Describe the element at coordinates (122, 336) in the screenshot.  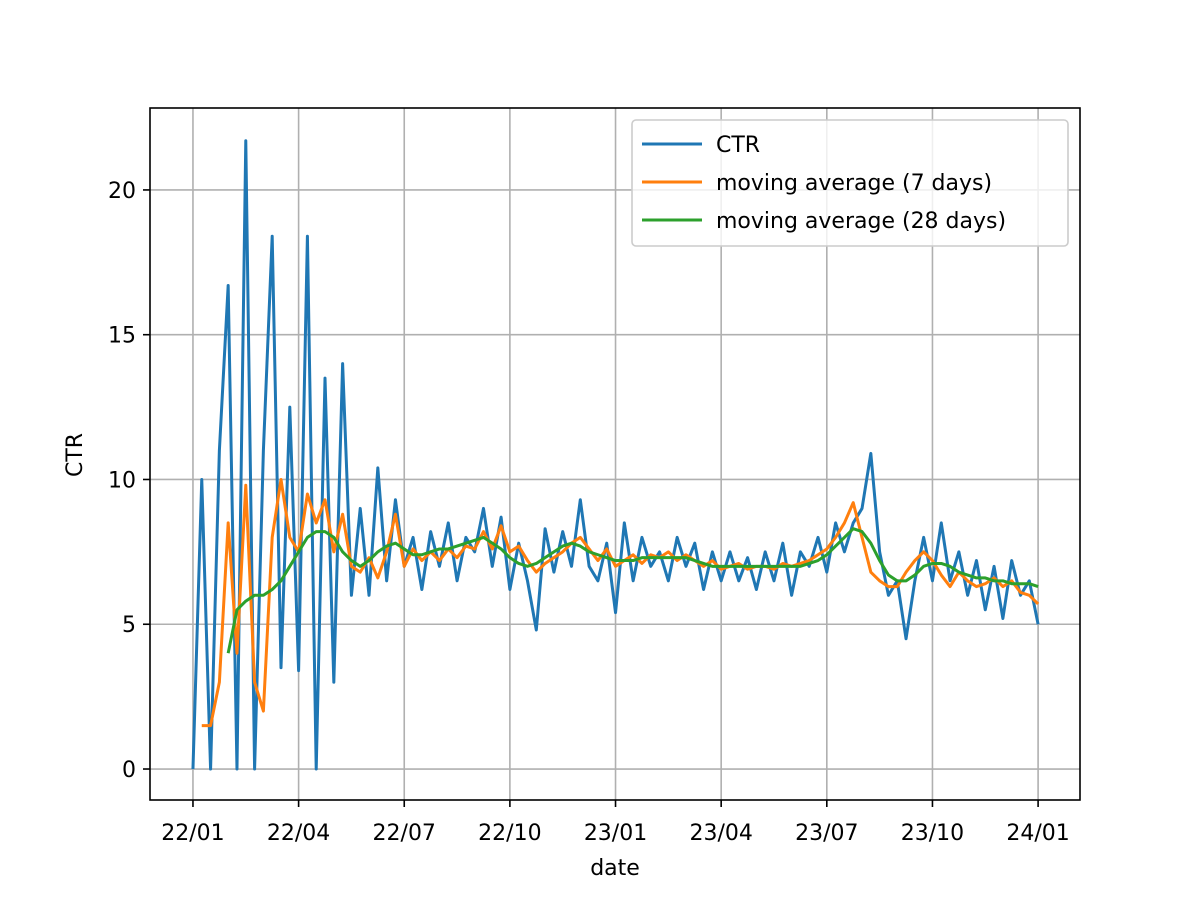
I see `y-tick-label: 15` at that location.